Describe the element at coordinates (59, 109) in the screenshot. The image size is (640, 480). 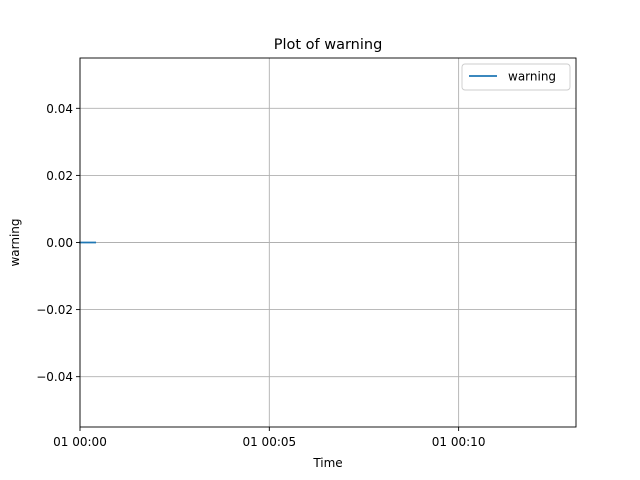
I see `y-tick-label: 0.04` at that location.